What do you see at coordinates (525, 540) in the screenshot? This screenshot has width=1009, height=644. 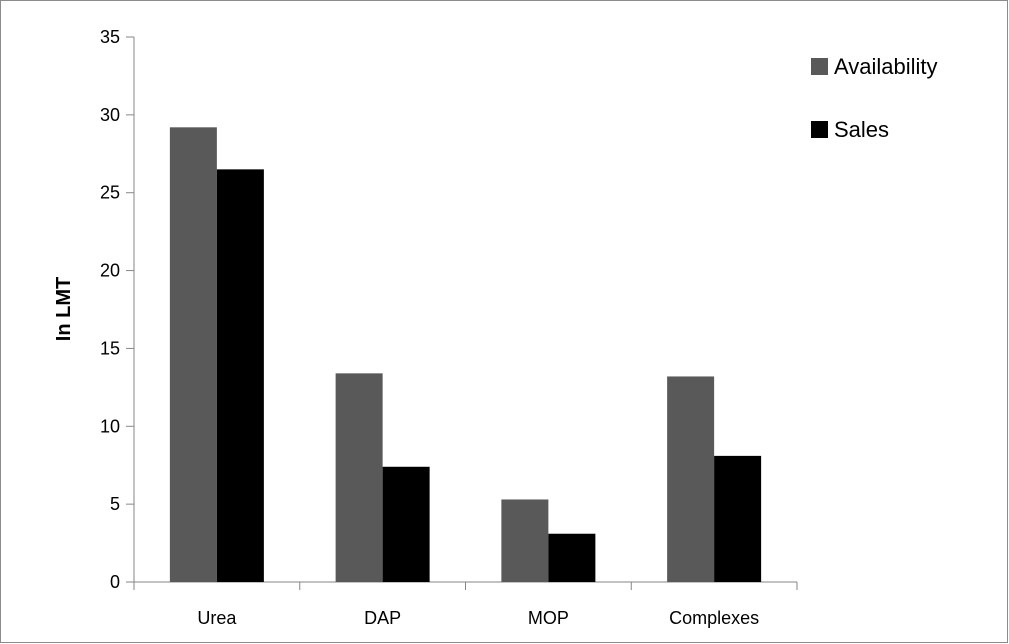 I see `bar-availability-mop` at bounding box center [525, 540].